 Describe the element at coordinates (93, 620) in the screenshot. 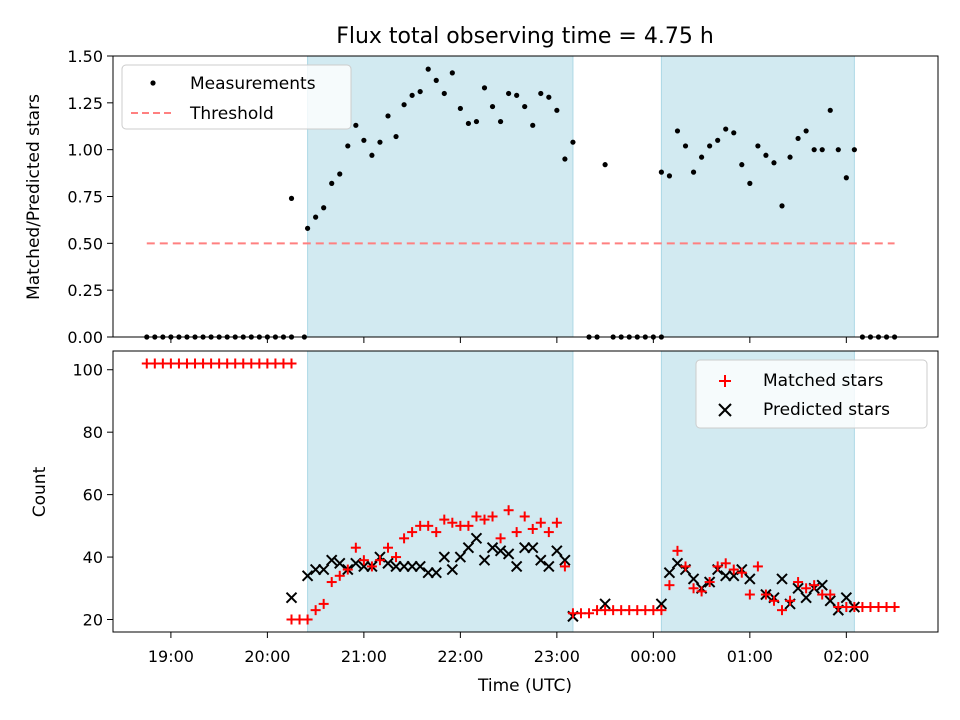

I see `y-tick-label: 20` at that location.